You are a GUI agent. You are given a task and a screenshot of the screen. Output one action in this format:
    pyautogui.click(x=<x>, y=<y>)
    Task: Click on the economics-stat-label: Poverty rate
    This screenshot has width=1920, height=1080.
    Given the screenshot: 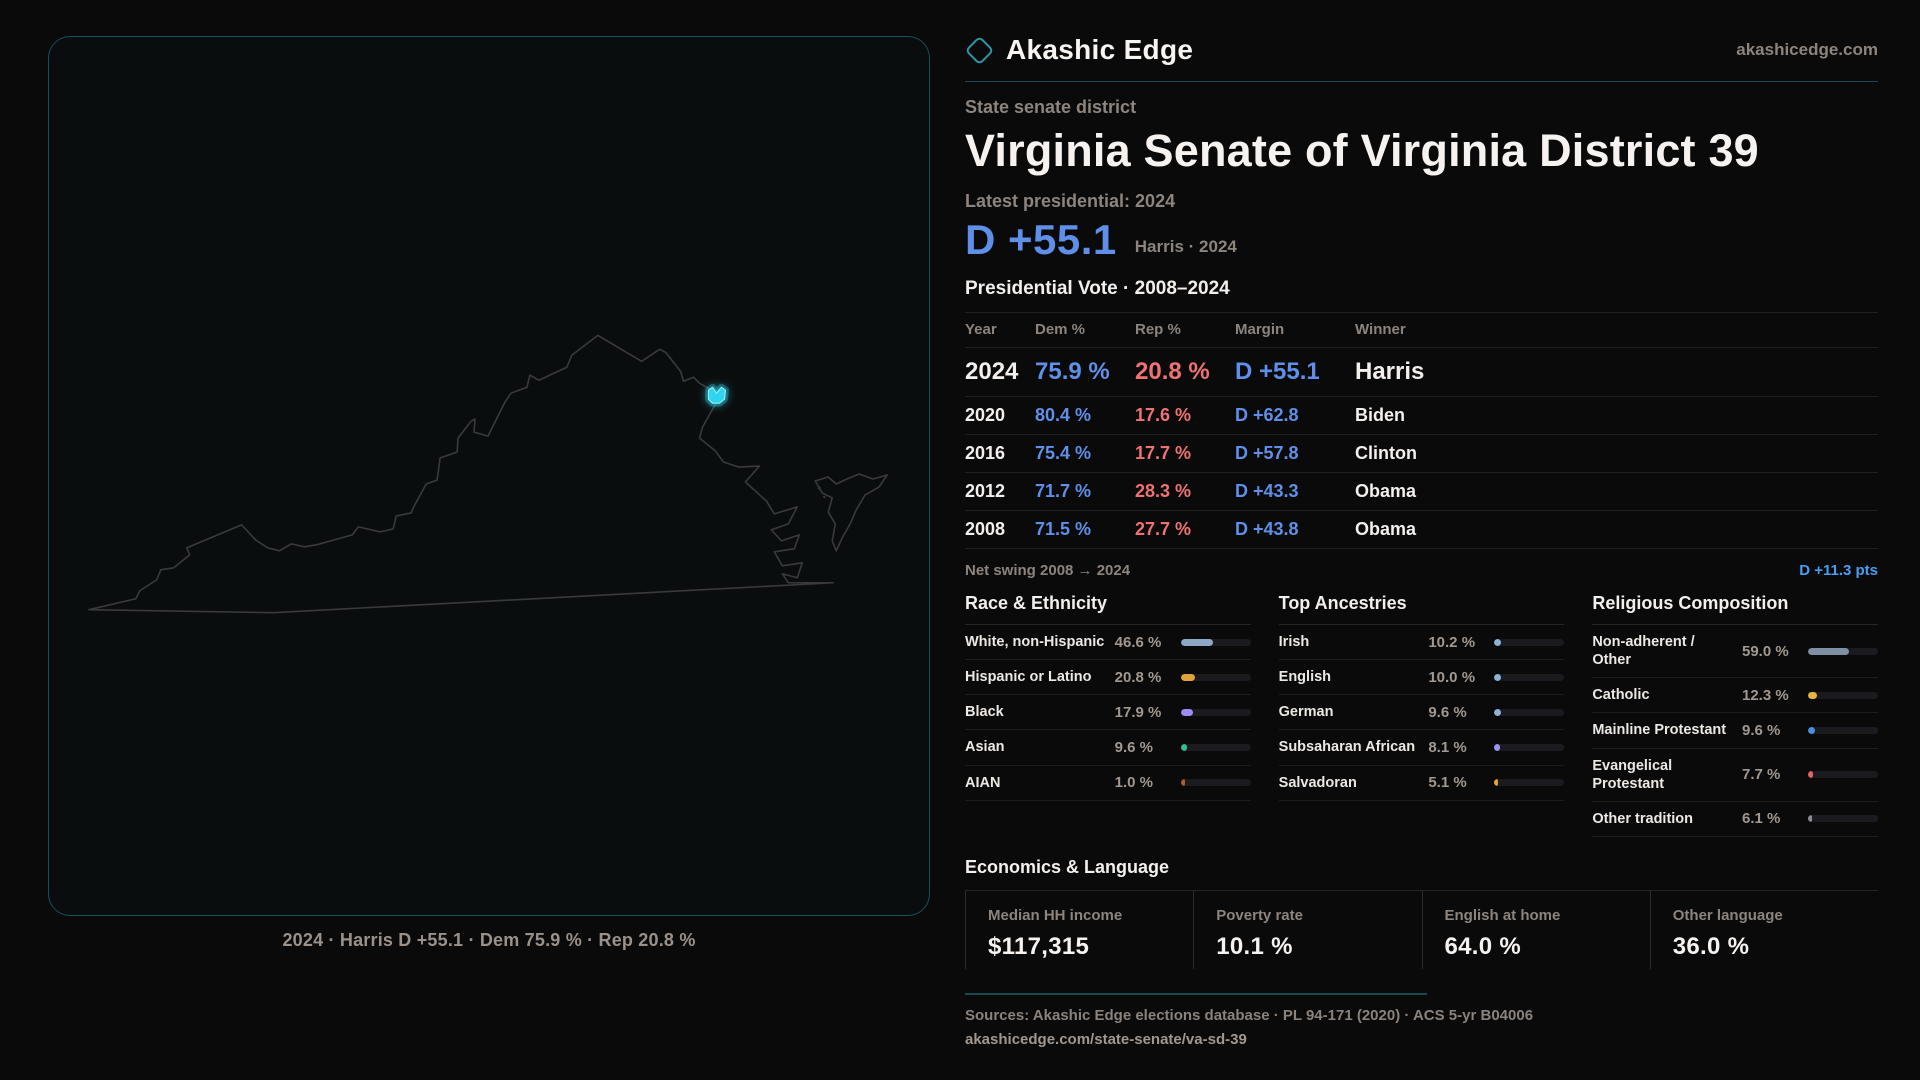 What is the action you would take?
    pyautogui.click(x=1259, y=915)
    